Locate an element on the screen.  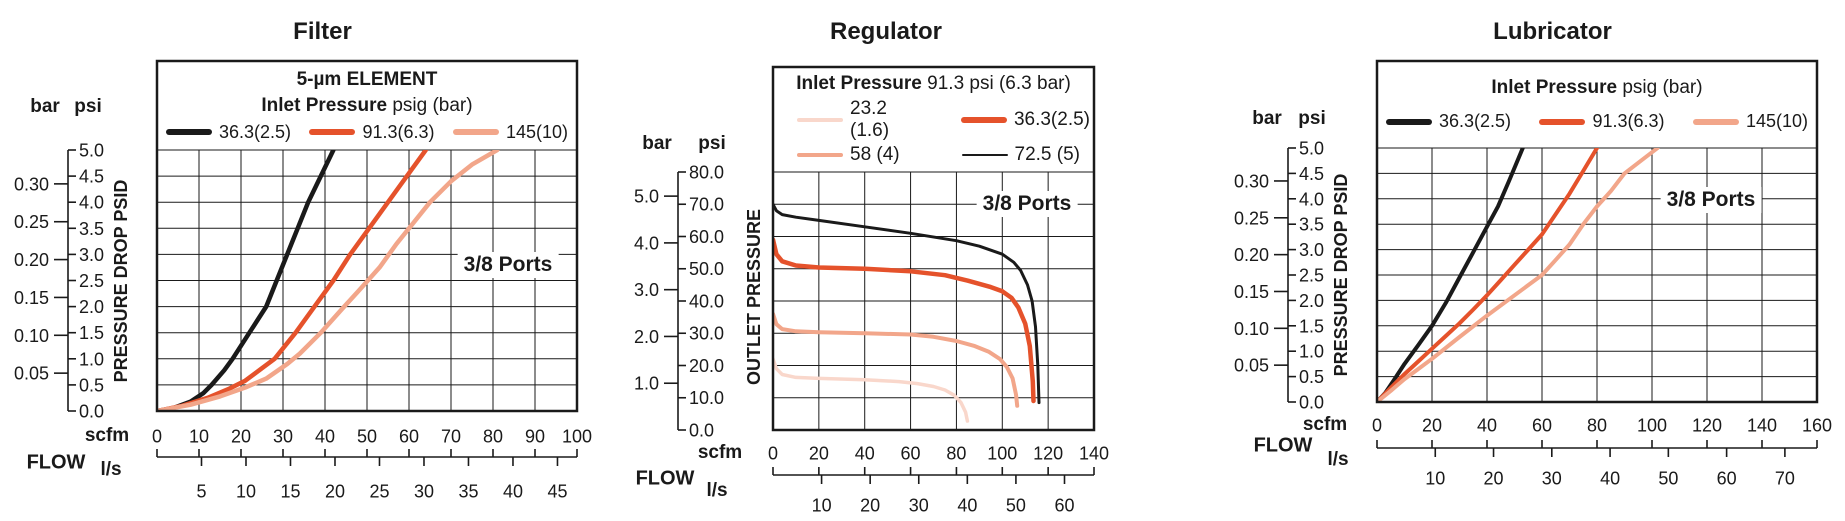
svg-text: 0.20 is located at coordinates (1251, 255).